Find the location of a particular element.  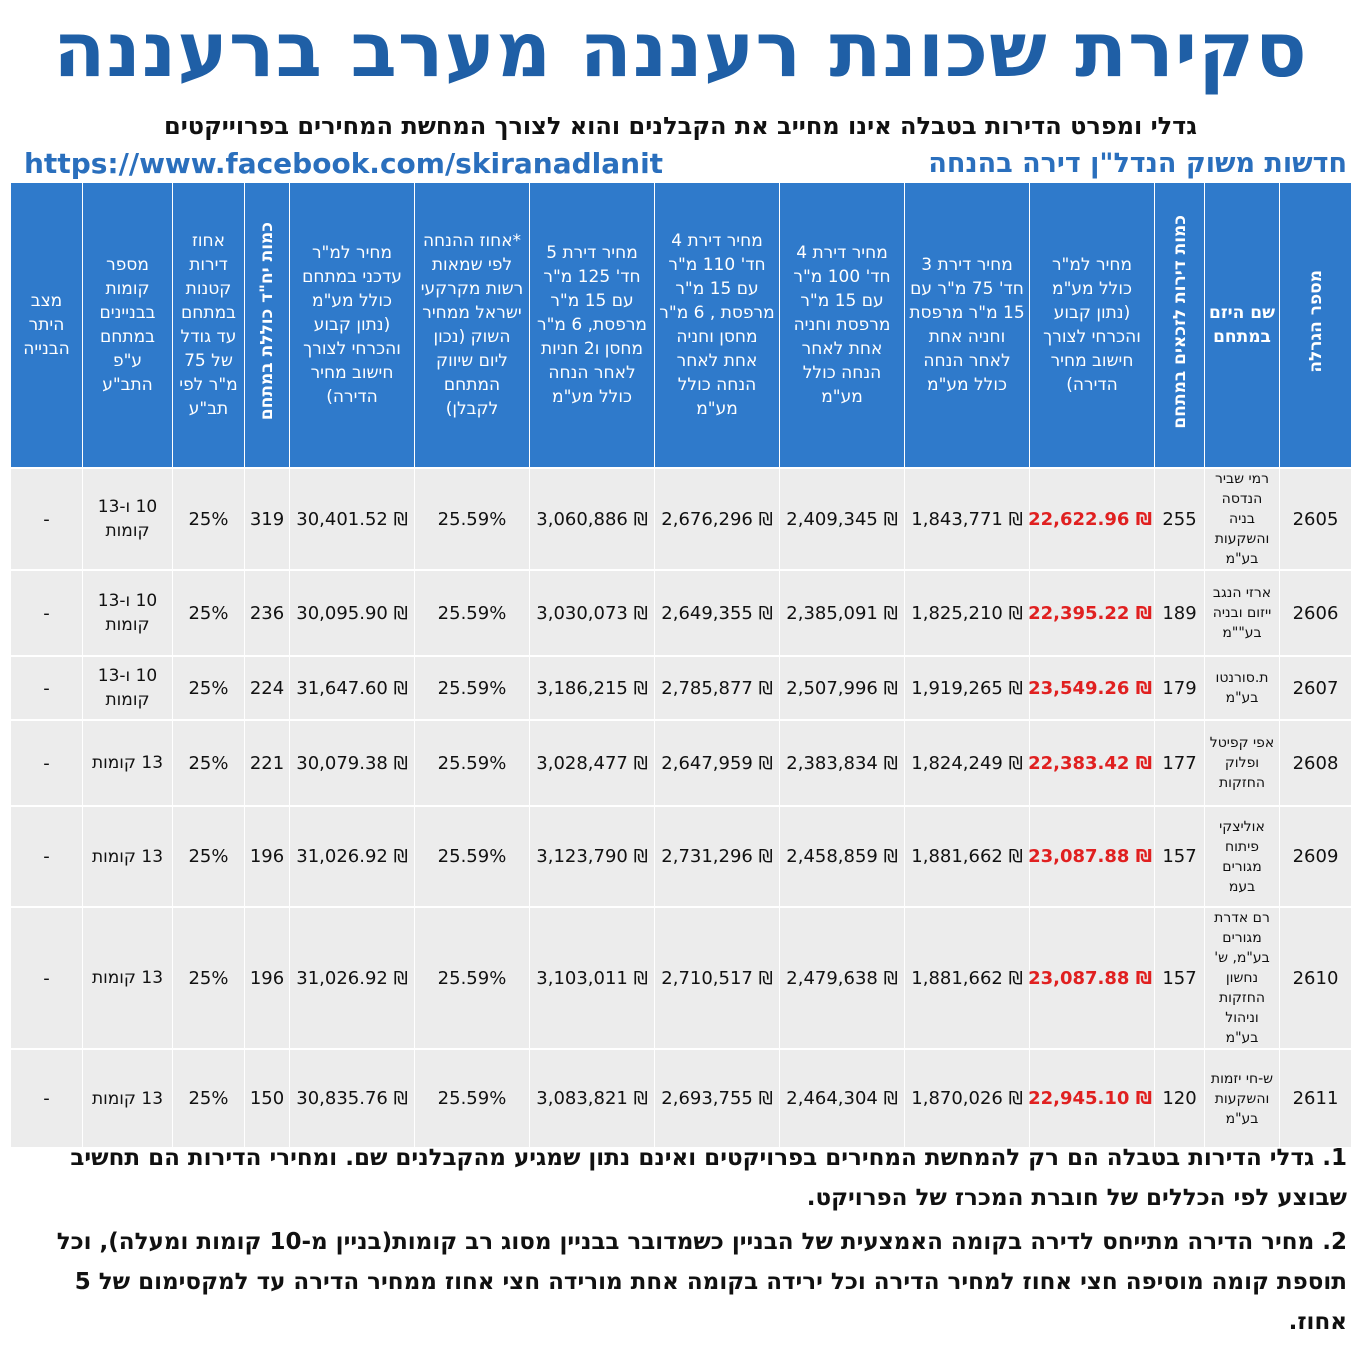

cell-updated-price: ₪ 30,079.38 is located at coordinates (352, 762).